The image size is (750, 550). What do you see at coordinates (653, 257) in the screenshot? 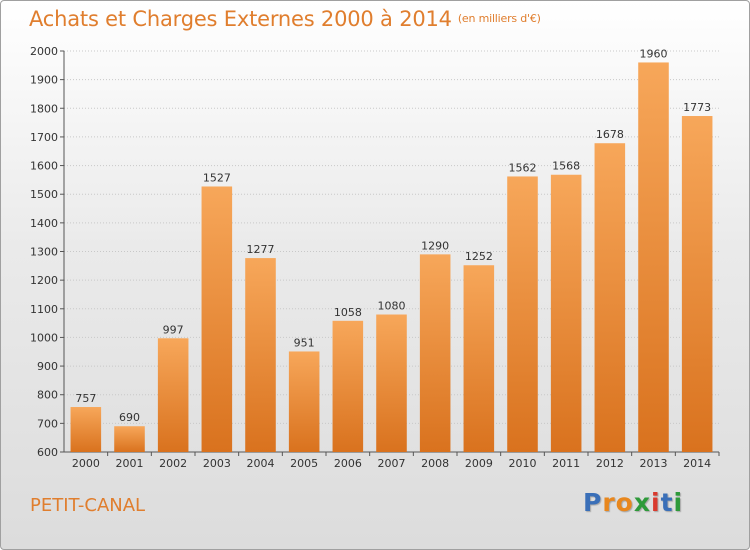
I see `bar-2013` at bounding box center [653, 257].